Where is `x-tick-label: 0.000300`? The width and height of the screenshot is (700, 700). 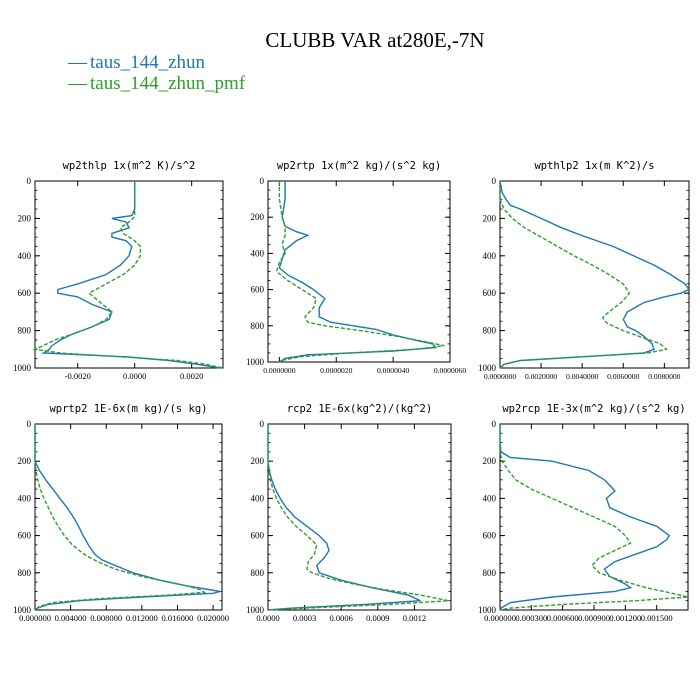
x-tick-label: 0.000300 is located at coordinates (531, 618).